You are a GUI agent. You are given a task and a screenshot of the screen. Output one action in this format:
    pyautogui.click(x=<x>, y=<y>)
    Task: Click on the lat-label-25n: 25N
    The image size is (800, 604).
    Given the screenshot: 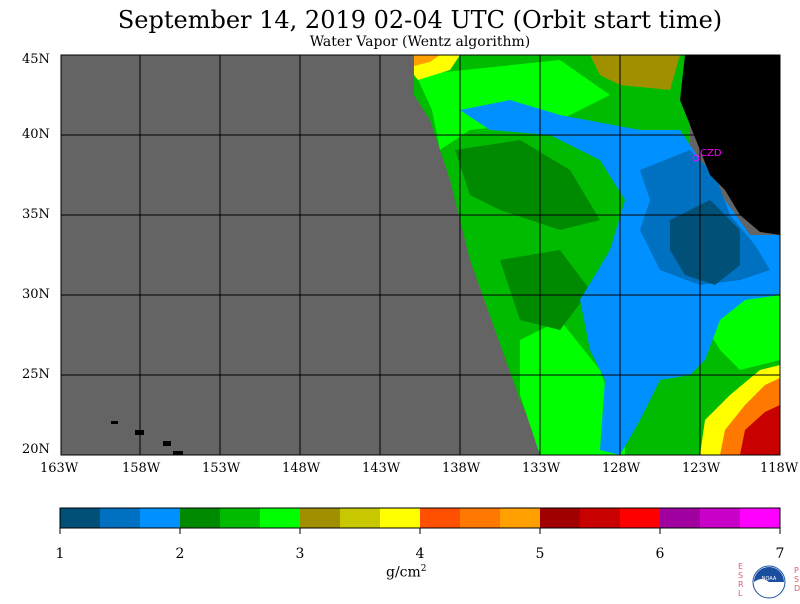 What is the action you would take?
    pyautogui.click(x=36, y=374)
    